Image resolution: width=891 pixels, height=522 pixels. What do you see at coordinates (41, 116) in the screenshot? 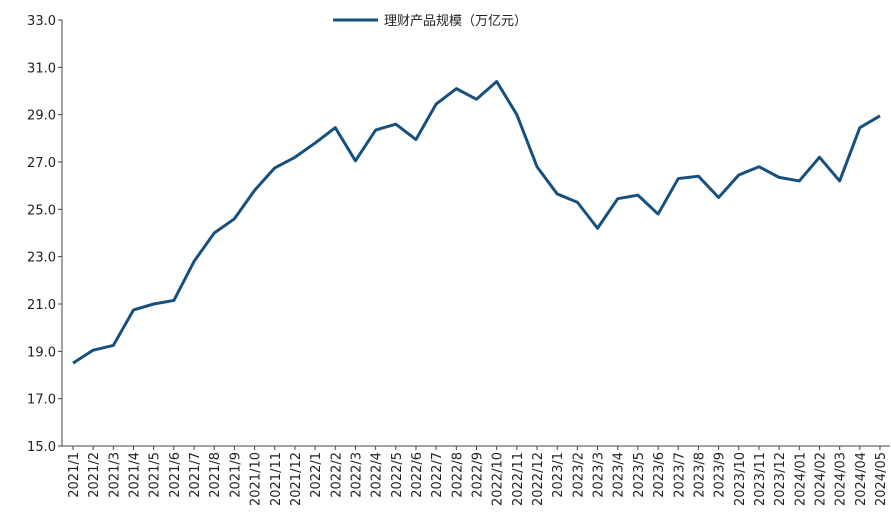
I see `y-tick-label: 29.0` at bounding box center [41, 116].